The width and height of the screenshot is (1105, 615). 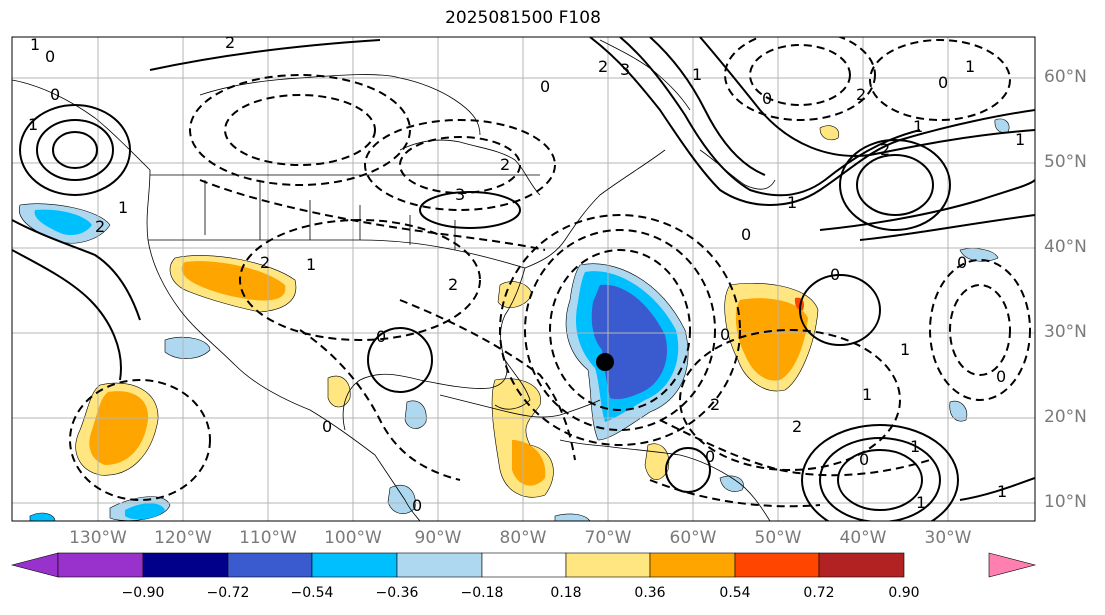 What do you see at coordinates (693, 538) in the screenshot?
I see `lon-label: 60°W` at bounding box center [693, 538].